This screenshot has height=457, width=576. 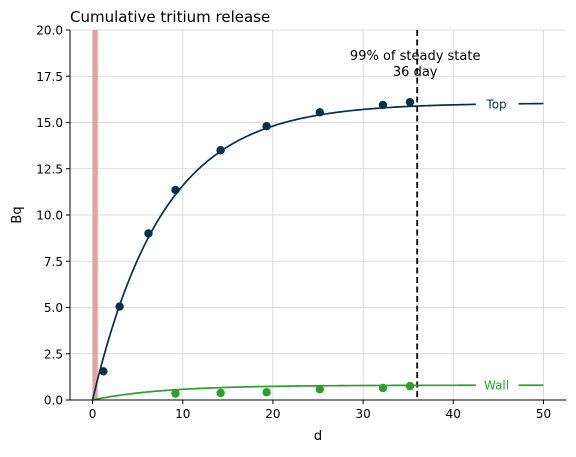 What do you see at coordinates (453, 414) in the screenshot?
I see `x-tick-label: 40` at bounding box center [453, 414].